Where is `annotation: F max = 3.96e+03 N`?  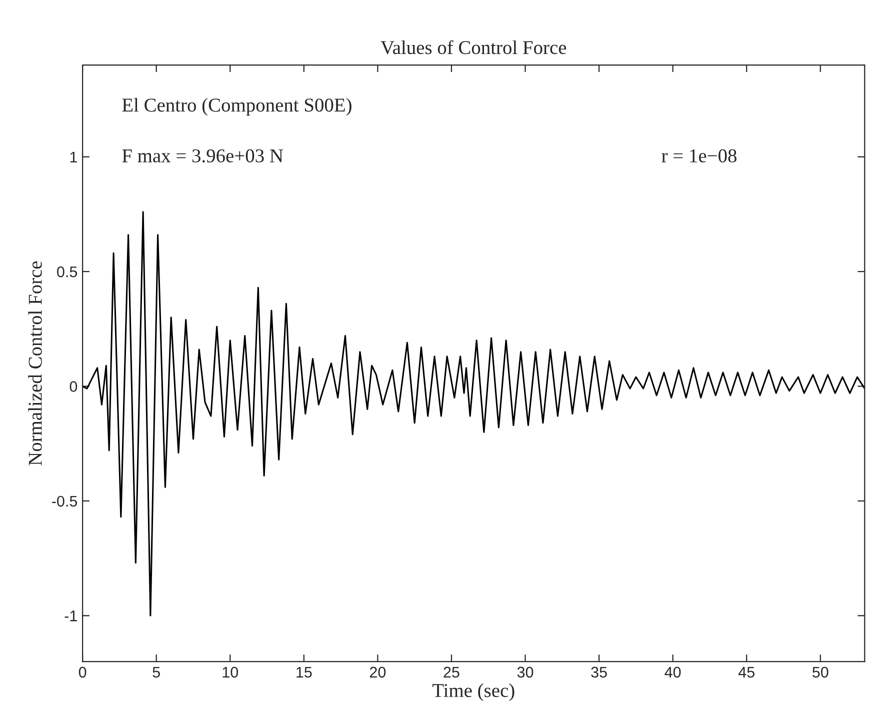 annotation: F max = 3.96e+03 N is located at coordinates (203, 155).